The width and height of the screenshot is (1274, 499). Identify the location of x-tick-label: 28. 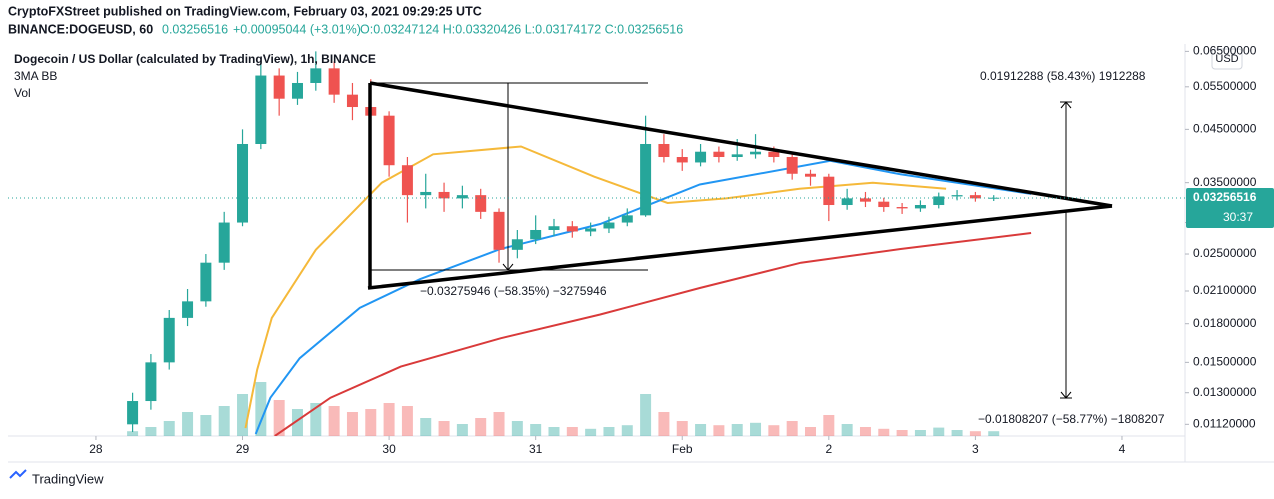
(96, 449).